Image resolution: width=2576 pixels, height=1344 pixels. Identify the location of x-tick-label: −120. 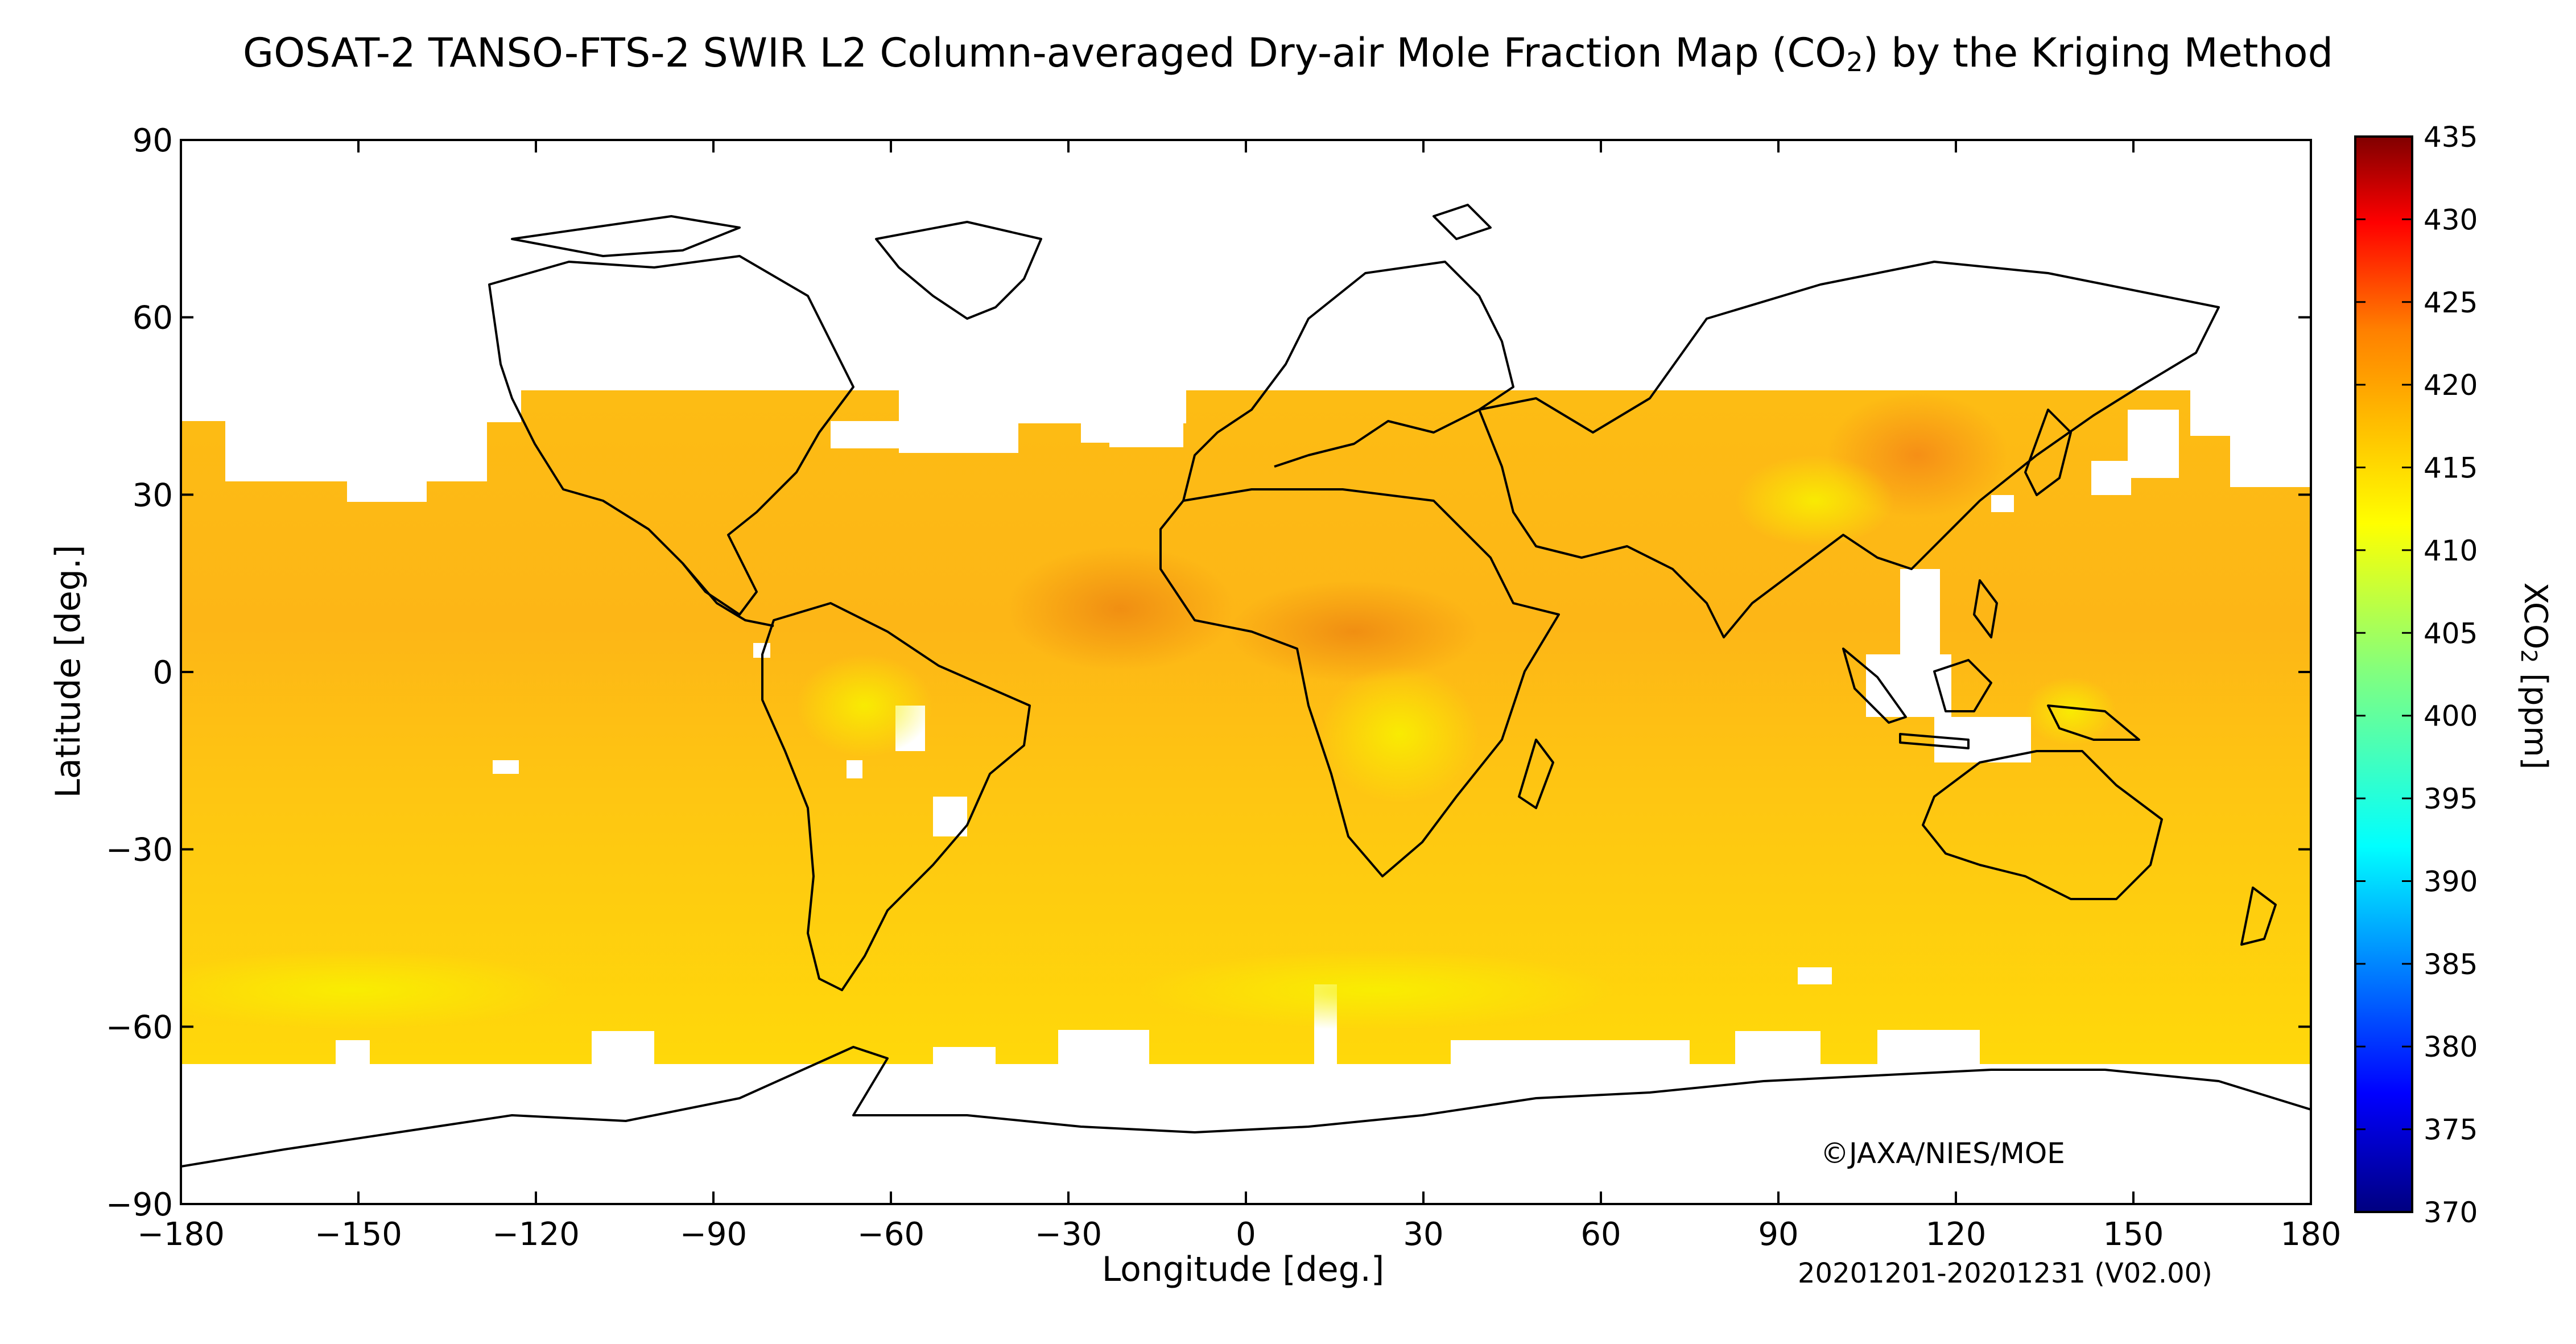
(536, 1235).